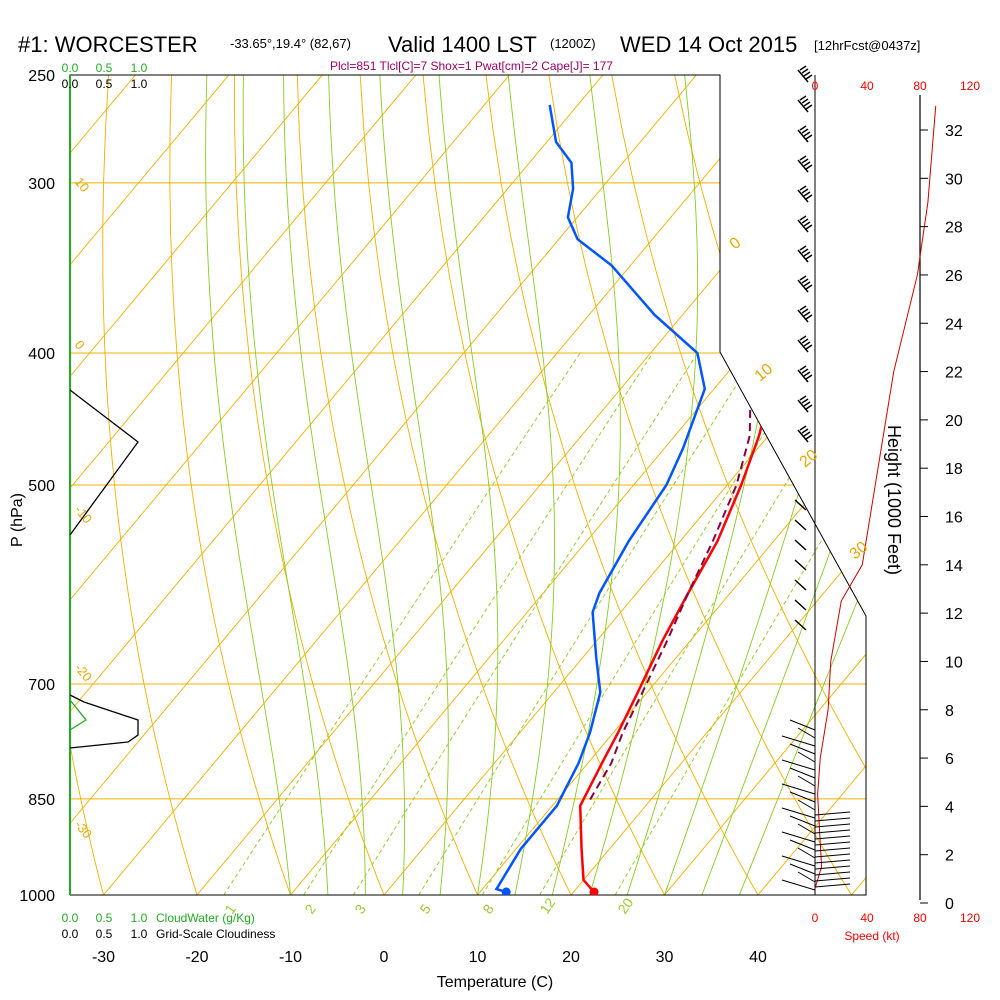 The width and height of the screenshot is (1000, 1000). What do you see at coordinates (488, 909) in the screenshot?
I see `mixing-ratio-label: 8` at bounding box center [488, 909].